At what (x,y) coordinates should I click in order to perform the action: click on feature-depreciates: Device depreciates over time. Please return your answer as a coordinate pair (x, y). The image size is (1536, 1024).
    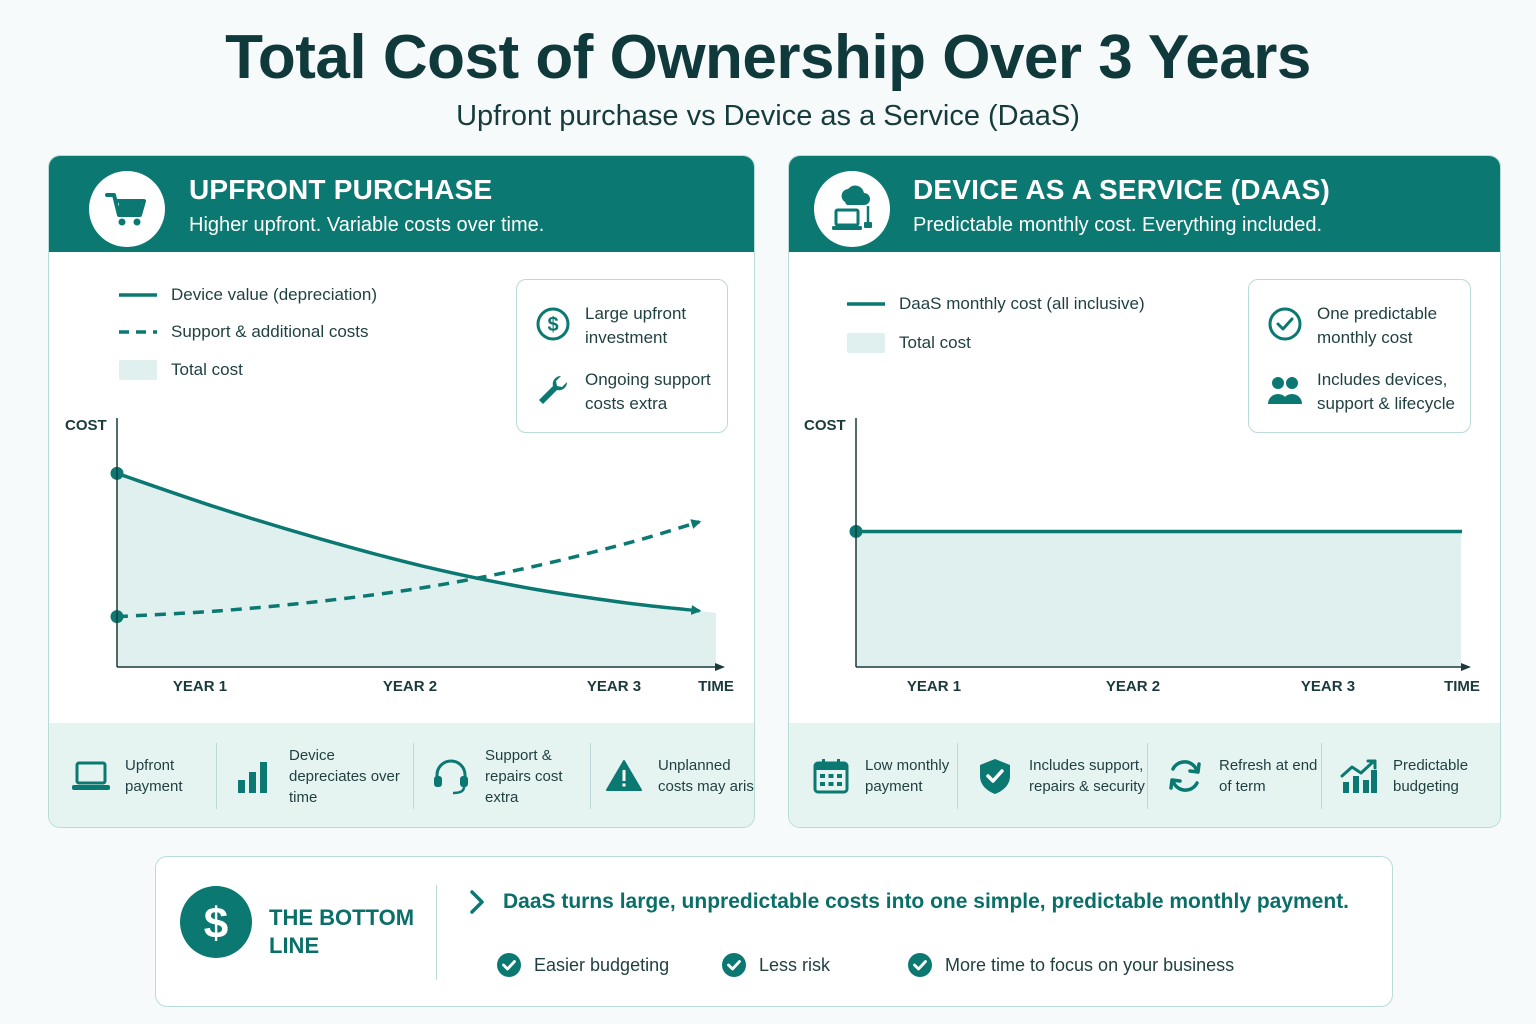
    Looking at the image, I should click on (324, 775).